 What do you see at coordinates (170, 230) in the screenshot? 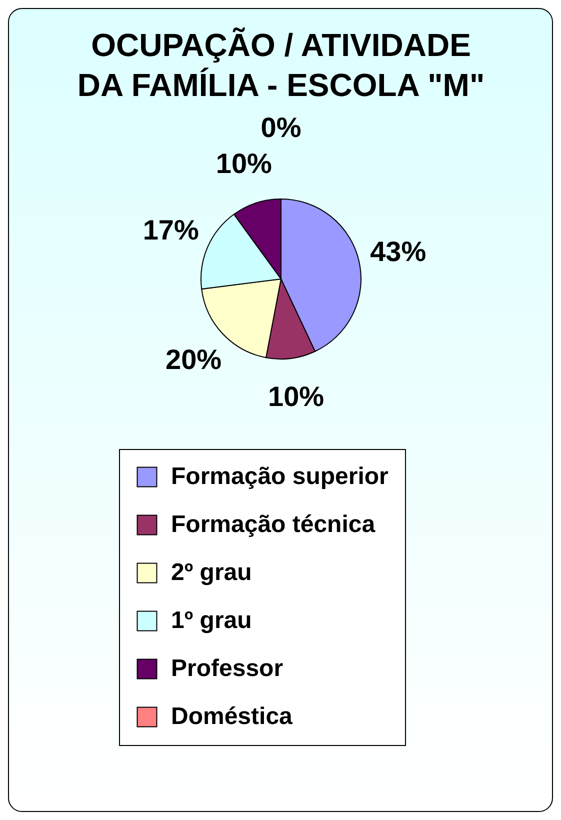
I see `data-label: 17%` at bounding box center [170, 230].